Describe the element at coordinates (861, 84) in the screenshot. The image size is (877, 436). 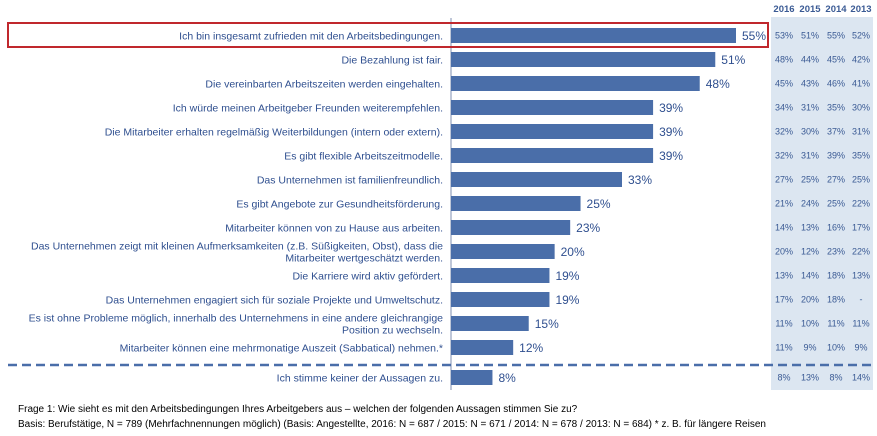
I see `history-value: 41%` at that location.